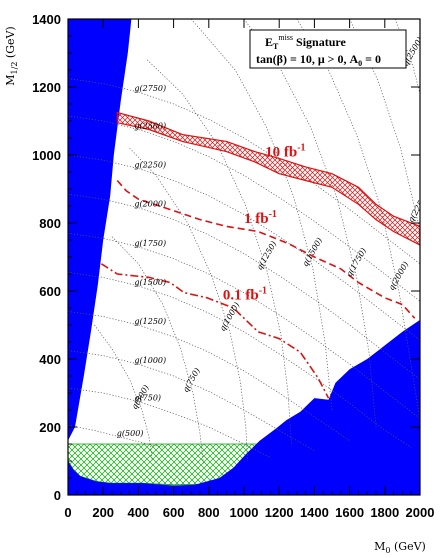  Describe the element at coordinates (50, 223) in the screenshot. I see `y-tick-label: 800` at that location.